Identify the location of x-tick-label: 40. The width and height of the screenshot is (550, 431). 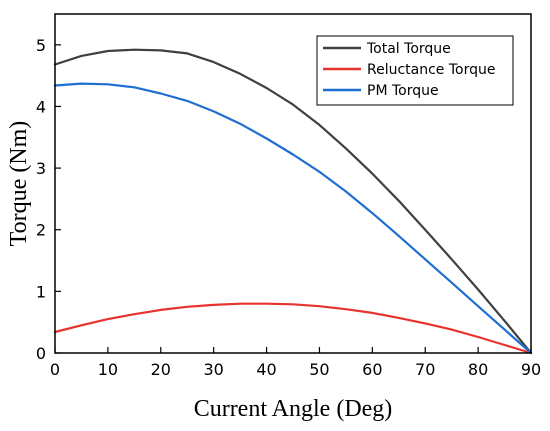
(266, 369).